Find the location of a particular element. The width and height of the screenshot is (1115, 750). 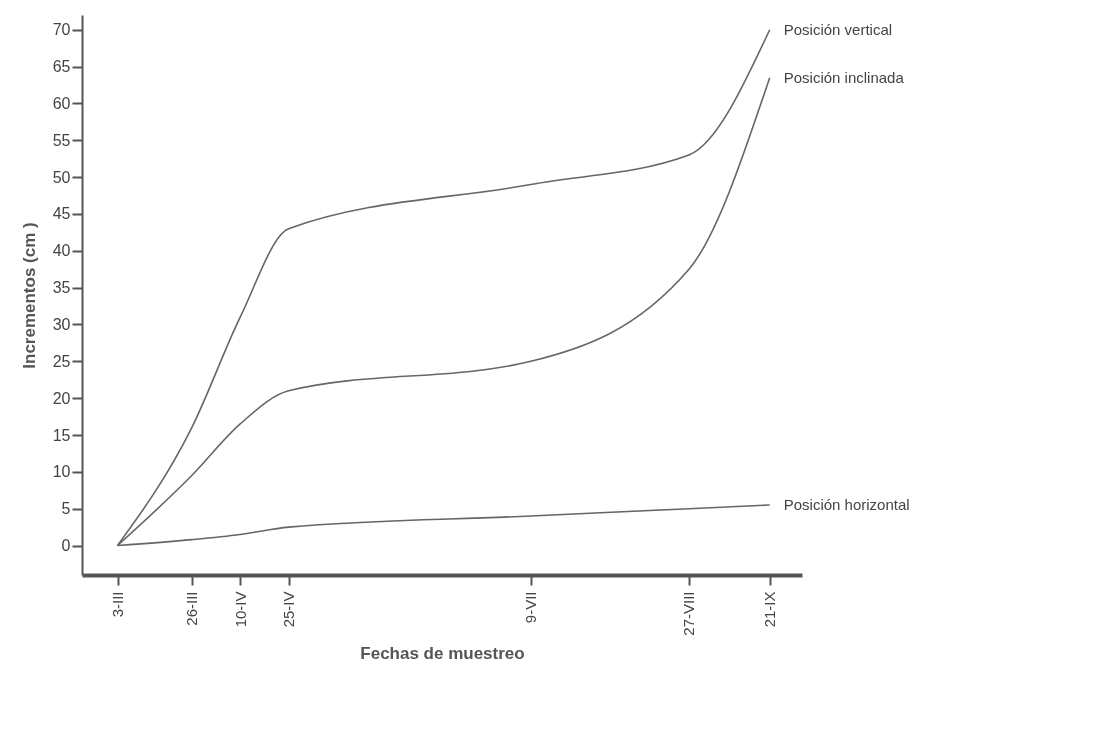

y-tick-label: 70 is located at coordinates (61, 30).